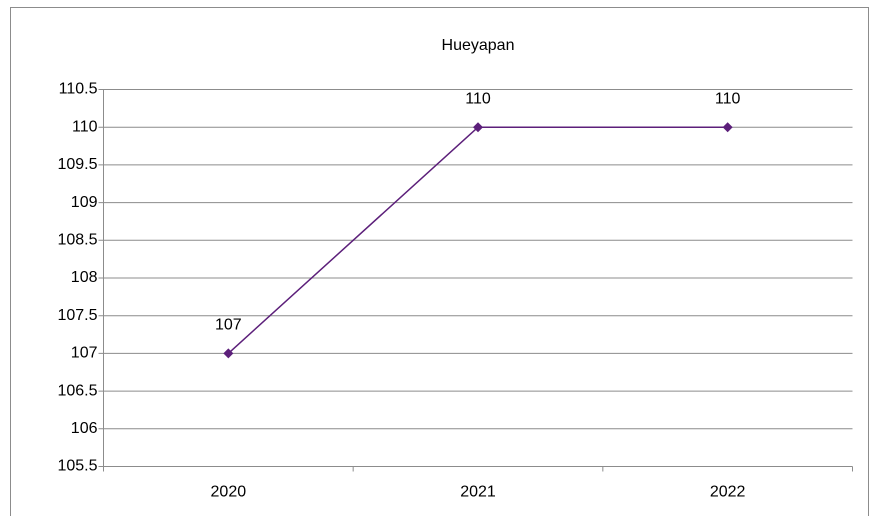  I want to click on data-label: 107, so click(228, 325).